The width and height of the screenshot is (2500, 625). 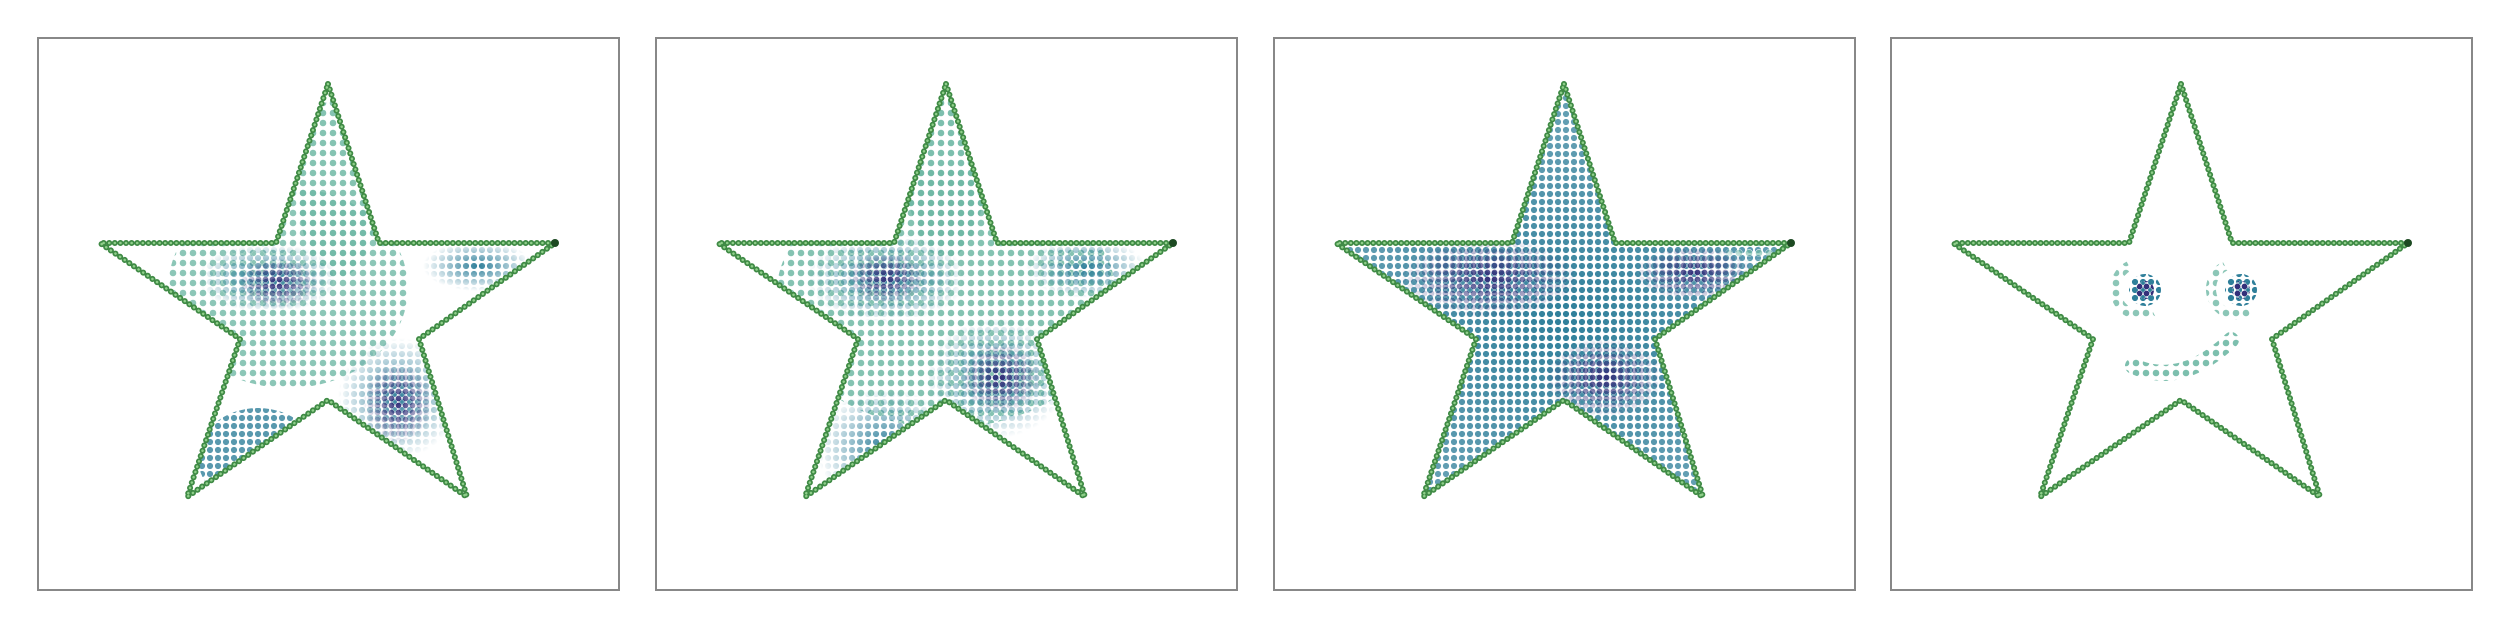 I want to click on face, so click(x=2183, y=321).